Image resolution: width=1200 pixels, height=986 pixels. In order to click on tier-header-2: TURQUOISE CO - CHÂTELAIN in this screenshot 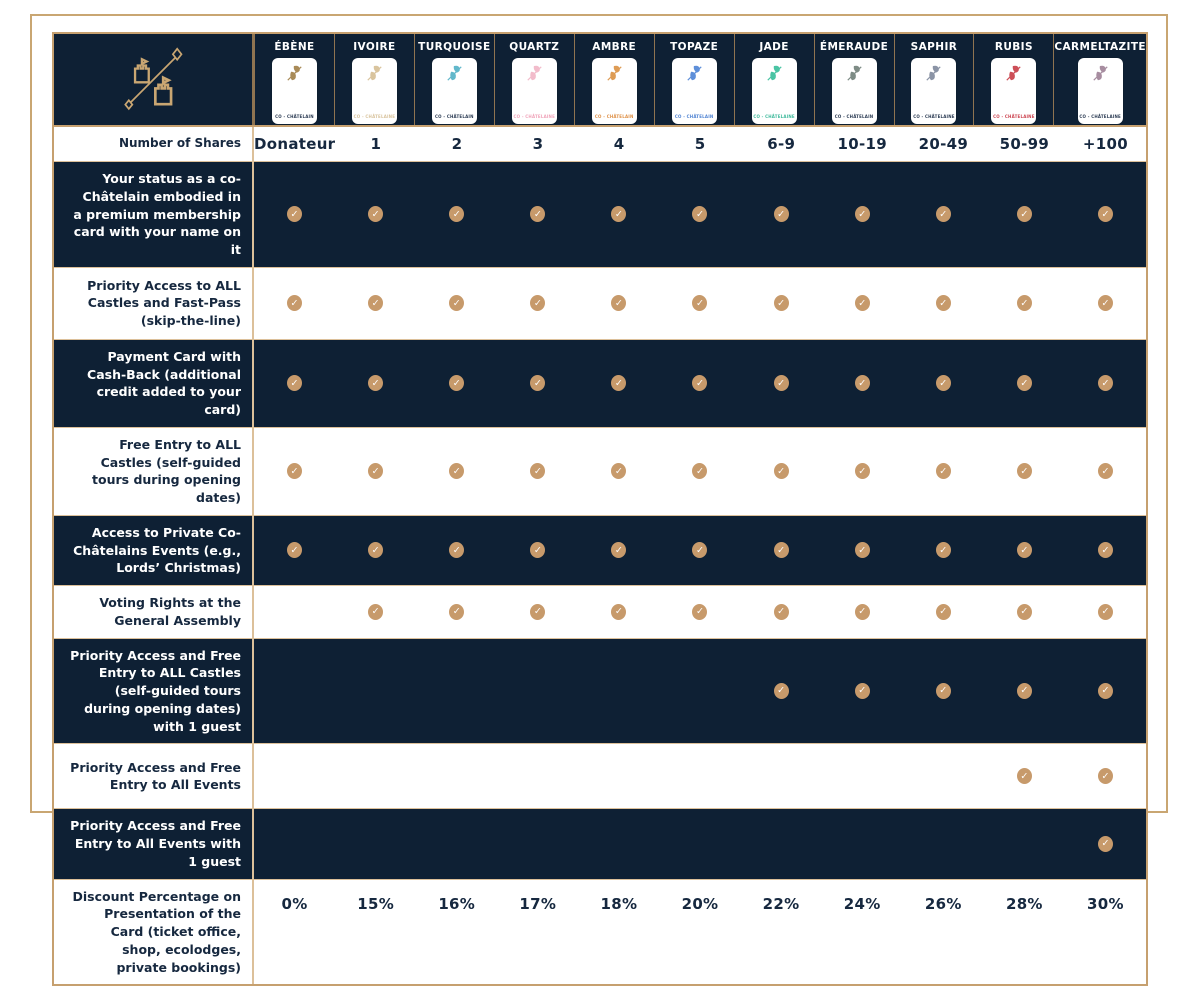, I will do `click(453, 79)`.